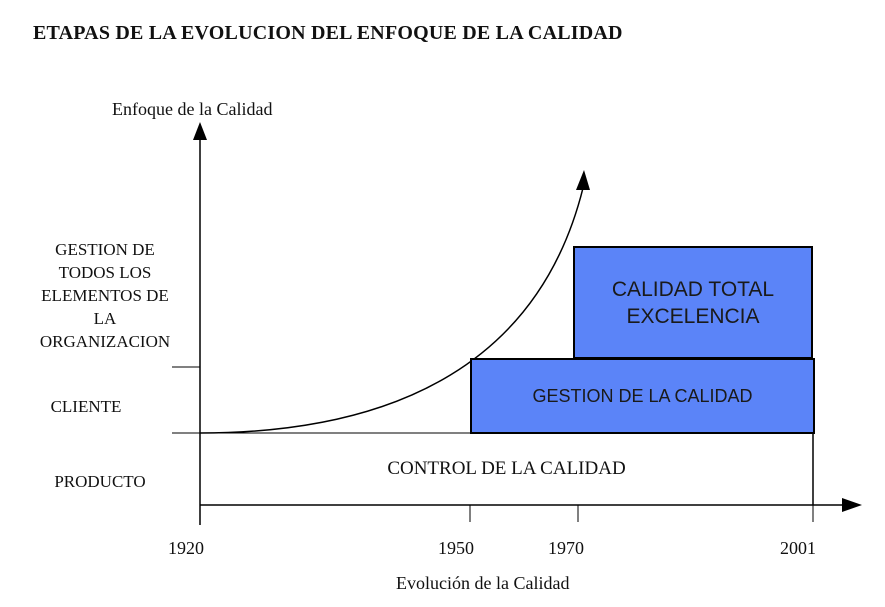  What do you see at coordinates (186, 548) in the screenshot?
I see `year-1920: 1920` at bounding box center [186, 548].